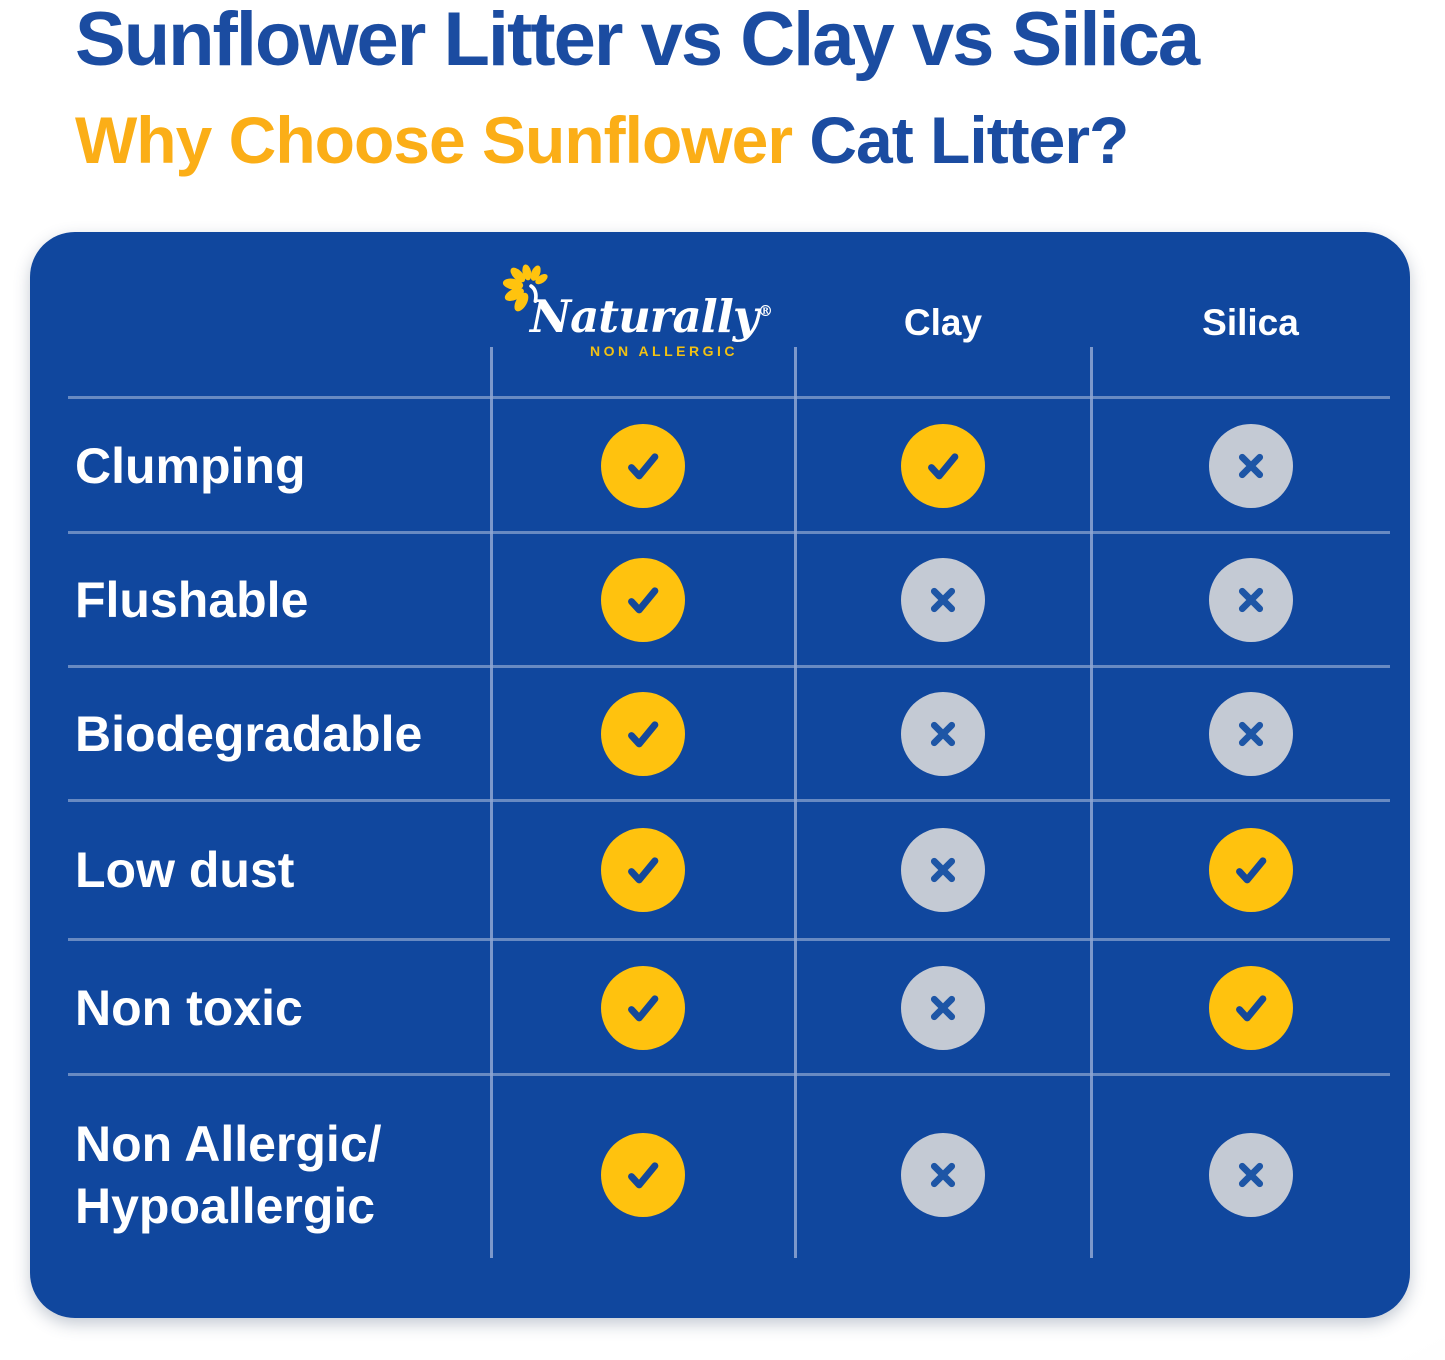 The height and width of the screenshot is (1360, 1445). Describe the element at coordinates (189, 1007) in the screenshot. I see `table-row-label: Non toxic` at that location.